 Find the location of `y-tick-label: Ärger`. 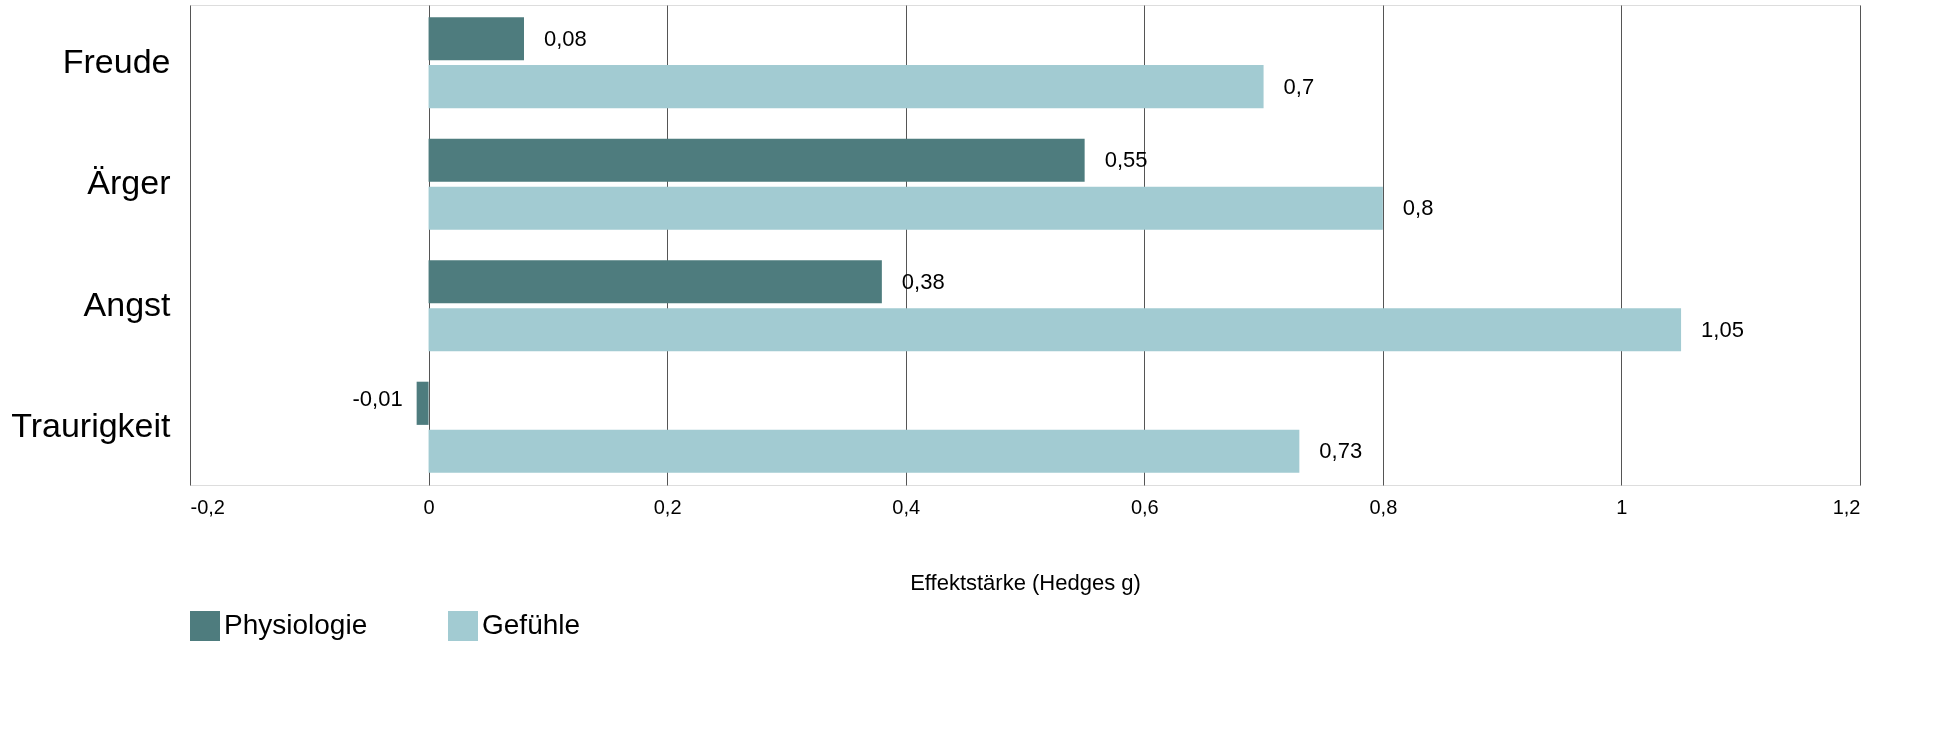

y-tick-label: Ärger is located at coordinates (129, 182).